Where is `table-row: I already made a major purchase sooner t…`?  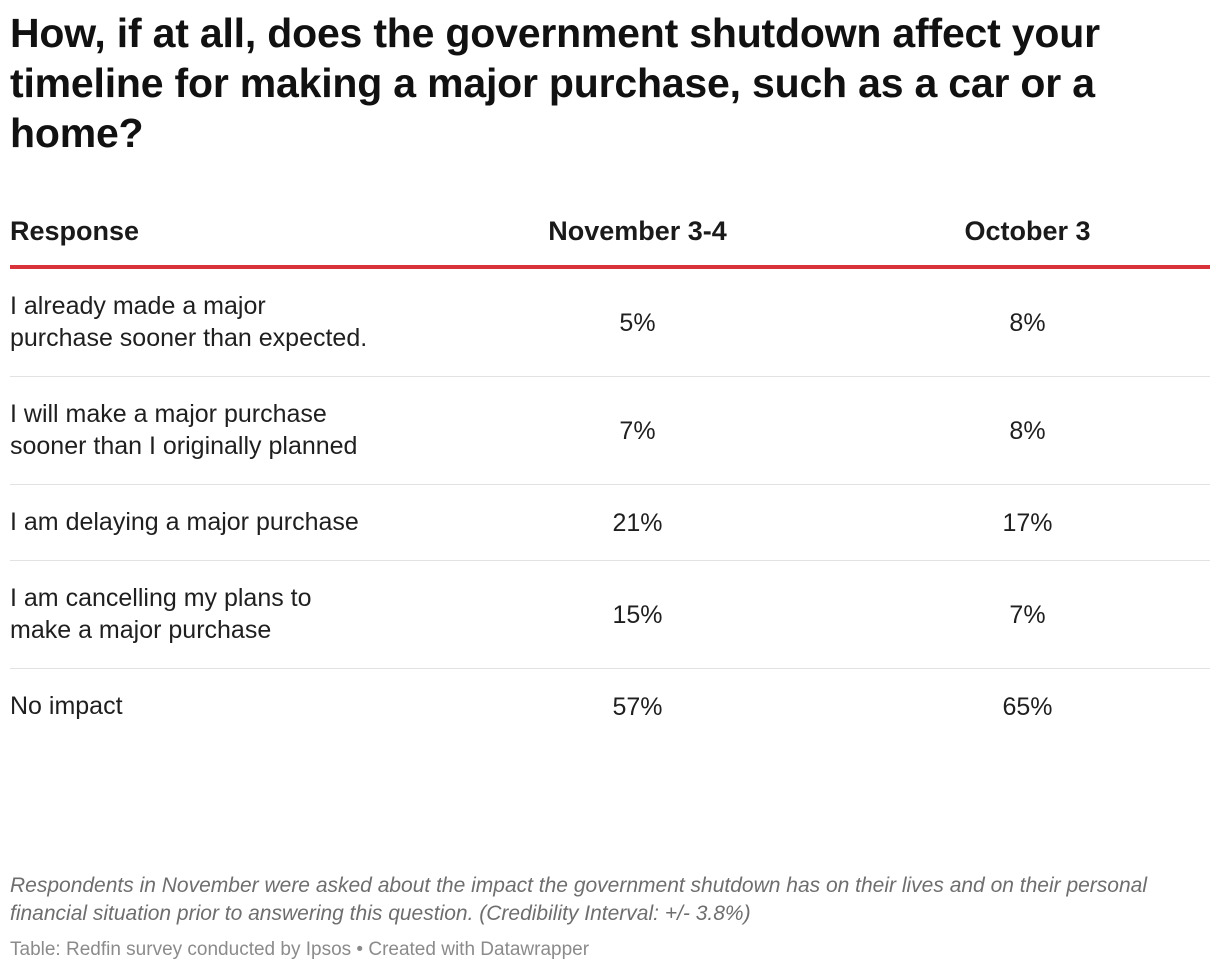 table-row: I already made a major purchase sooner t… is located at coordinates (610, 322).